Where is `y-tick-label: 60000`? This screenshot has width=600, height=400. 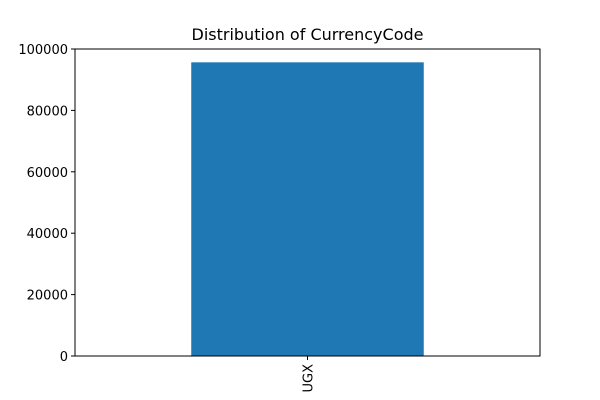
y-tick-label: 60000 is located at coordinates (47, 173).